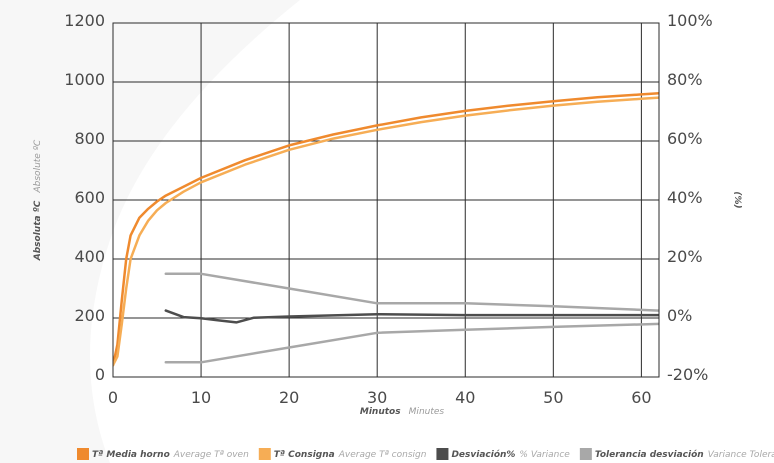 Image resolution: width=774 pixels, height=463 pixels. I want to click on y-axis-title-main: Absoluta ºC, so click(38, 230).